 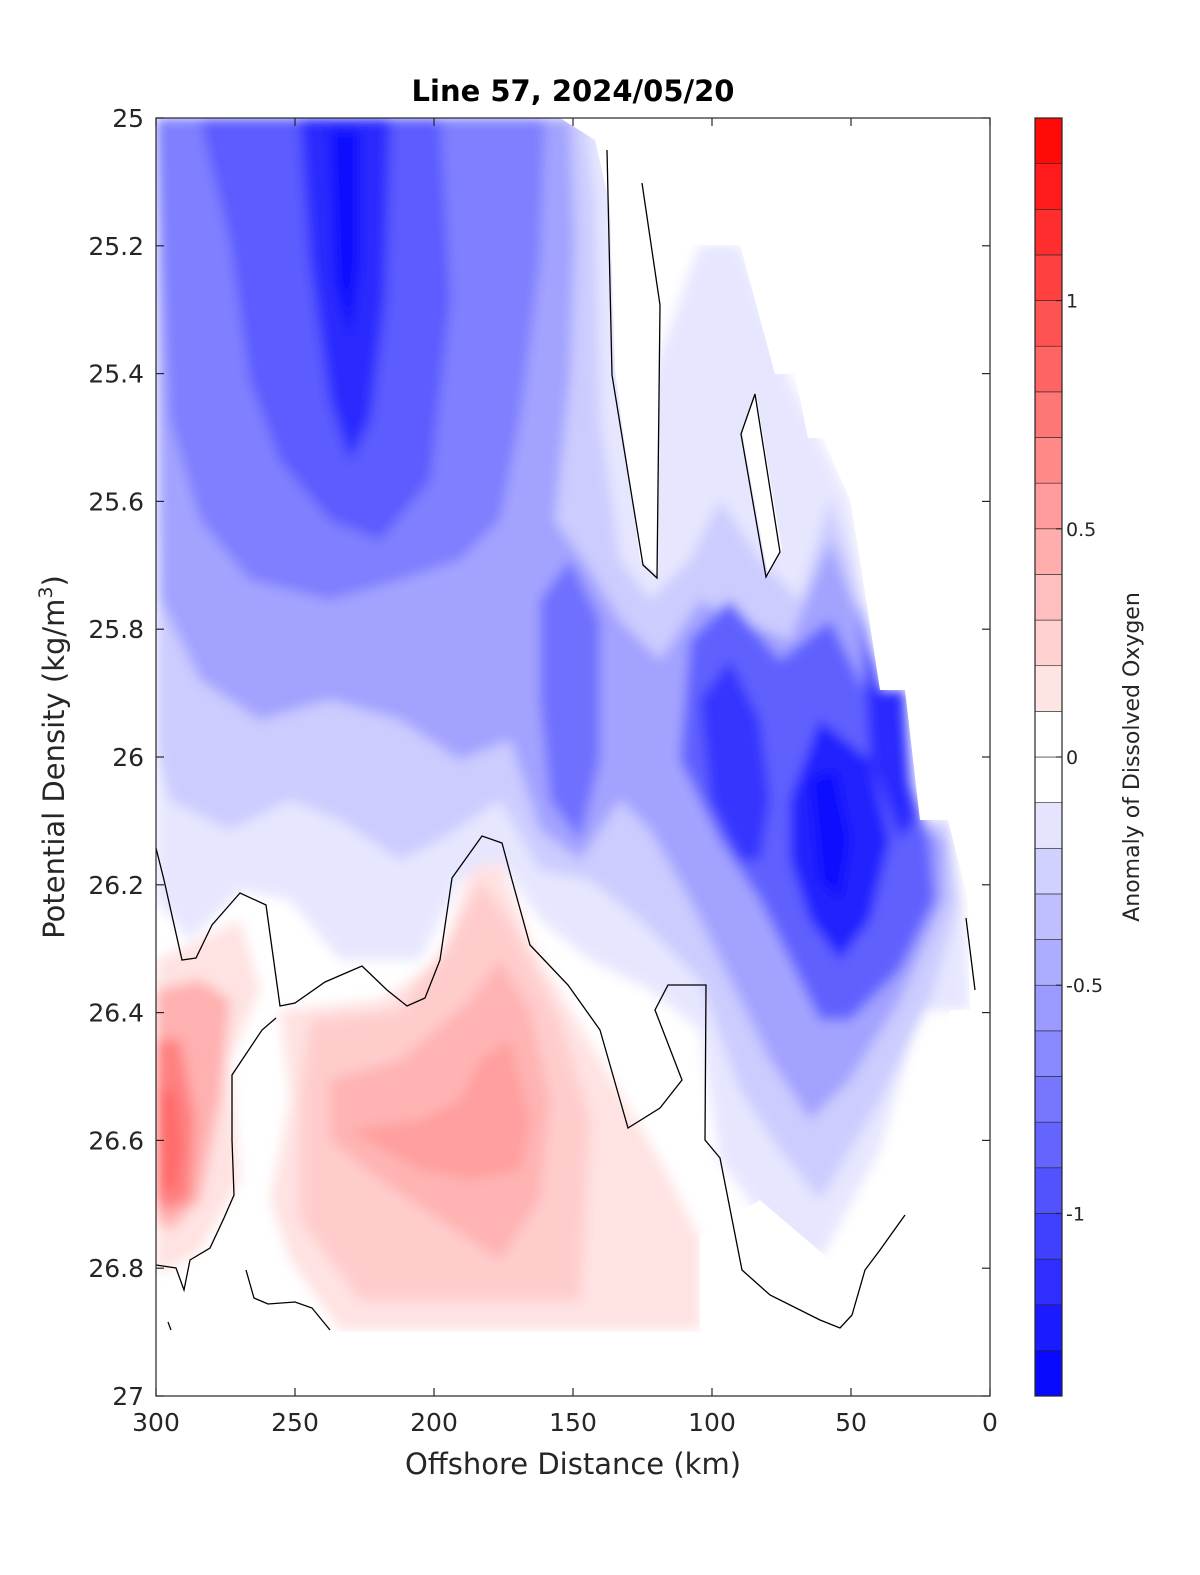 What do you see at coordinates (1132, 757) in the screenshot?
I see `colorbar-label: Anomaly of Dissolved Oxygen` at bounding box center [1132, 757].